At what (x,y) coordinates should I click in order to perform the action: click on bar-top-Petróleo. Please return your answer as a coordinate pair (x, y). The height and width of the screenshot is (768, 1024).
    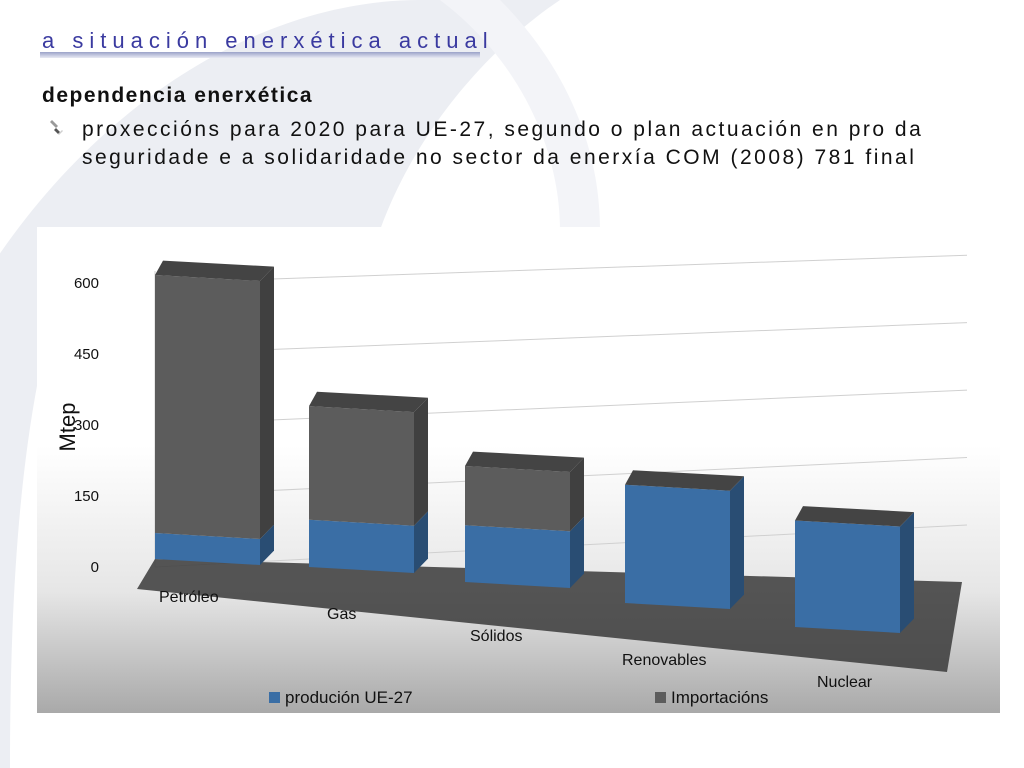
    Looking at the image, I should click on (214, 270).